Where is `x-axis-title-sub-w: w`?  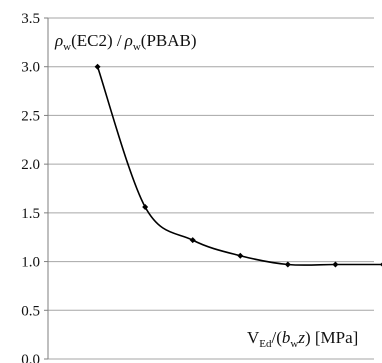 x-axis-title-sub-w: w is located at coordinates (294, 344).